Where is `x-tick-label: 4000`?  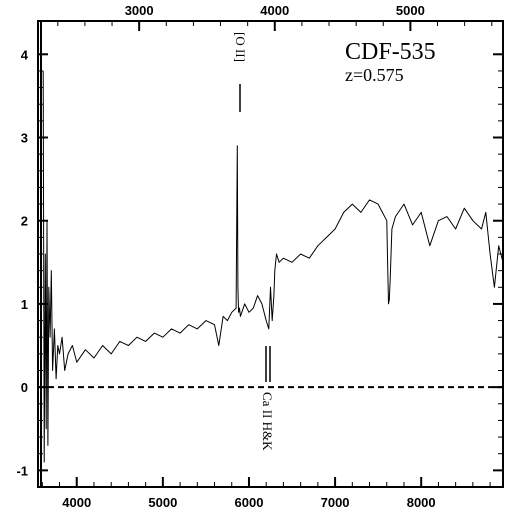 x-tick-label: 4000 is located at coordinates (76, 502).